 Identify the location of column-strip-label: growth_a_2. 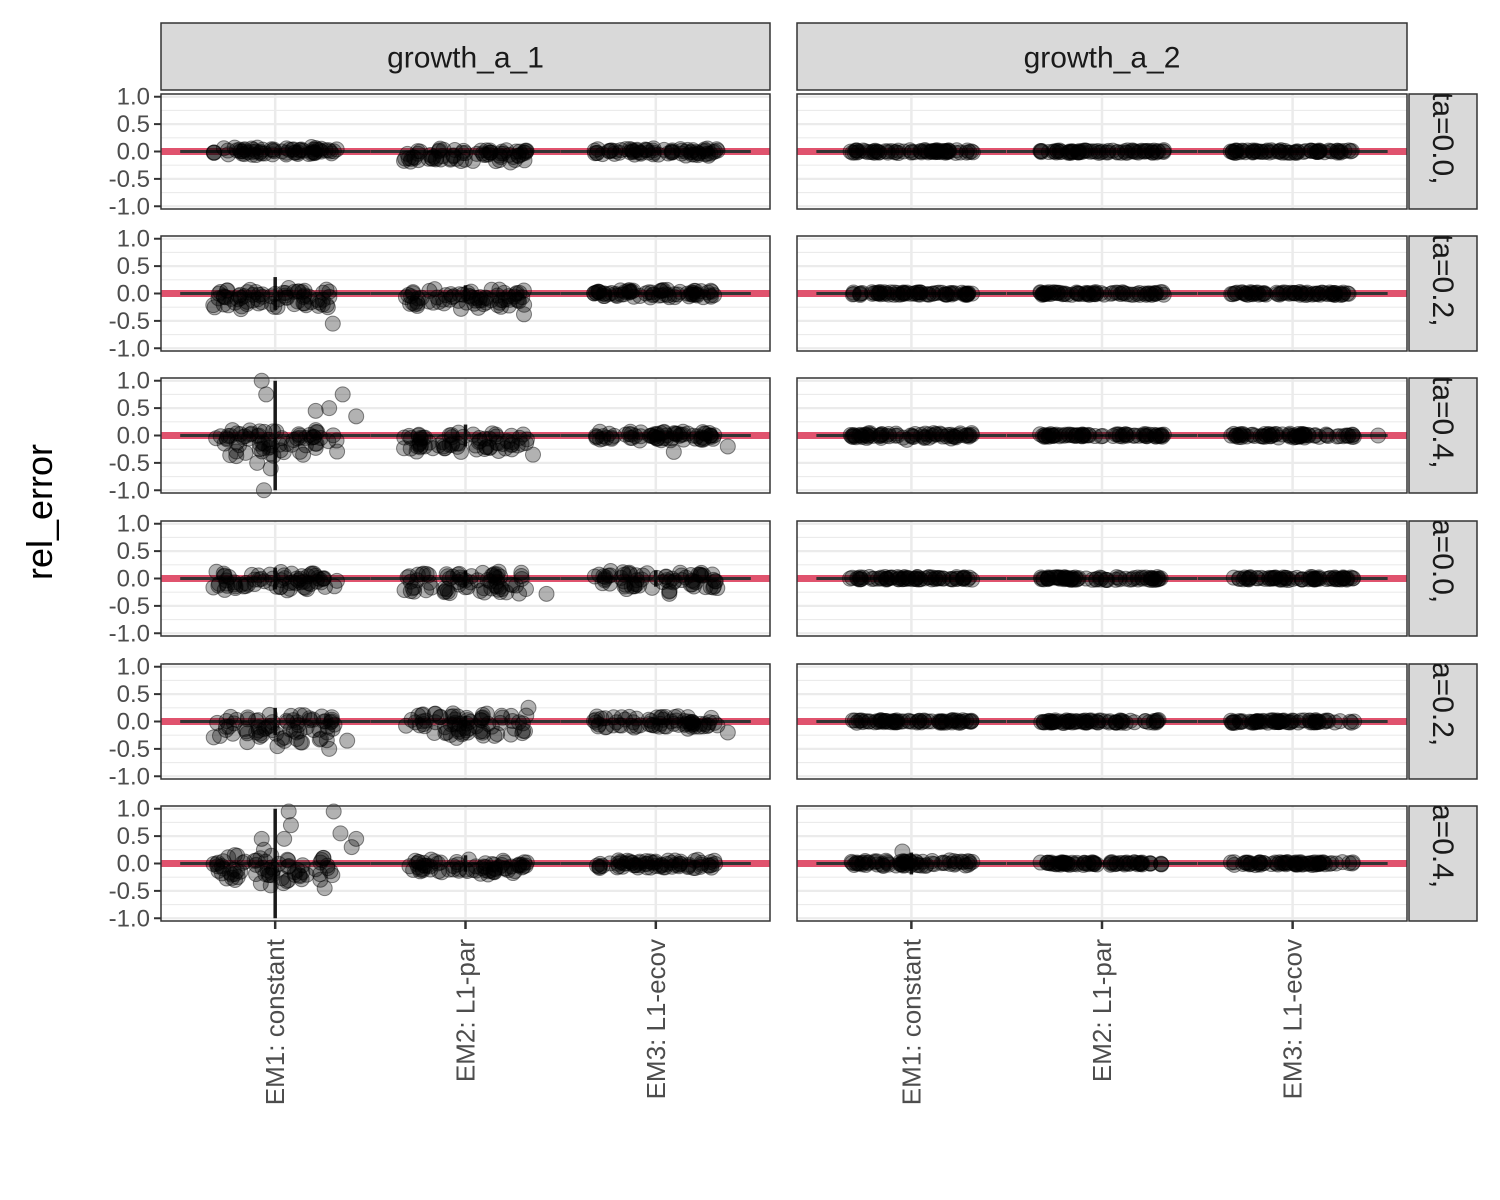
(1102, 58).